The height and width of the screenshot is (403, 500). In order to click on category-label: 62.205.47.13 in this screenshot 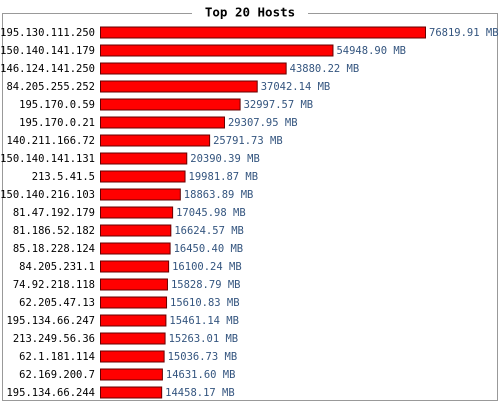, I will do `click(57, 303)`.